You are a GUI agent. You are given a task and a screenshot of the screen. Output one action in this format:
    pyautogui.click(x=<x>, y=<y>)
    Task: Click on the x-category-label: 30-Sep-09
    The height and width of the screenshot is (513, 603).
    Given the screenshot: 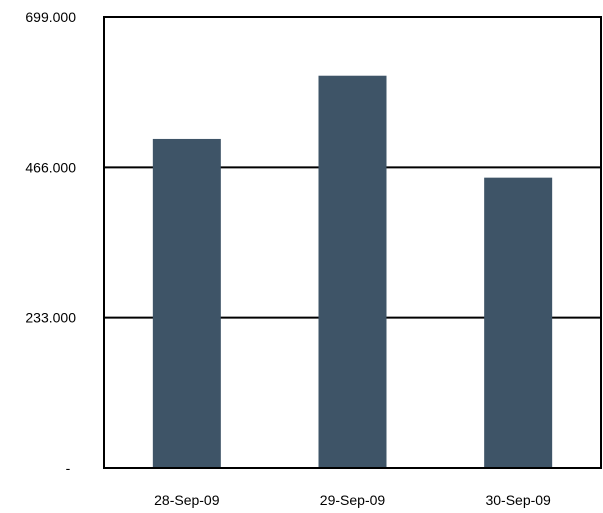 What is the action you would take?
    pyautogui.click(x=518, y=500)
    